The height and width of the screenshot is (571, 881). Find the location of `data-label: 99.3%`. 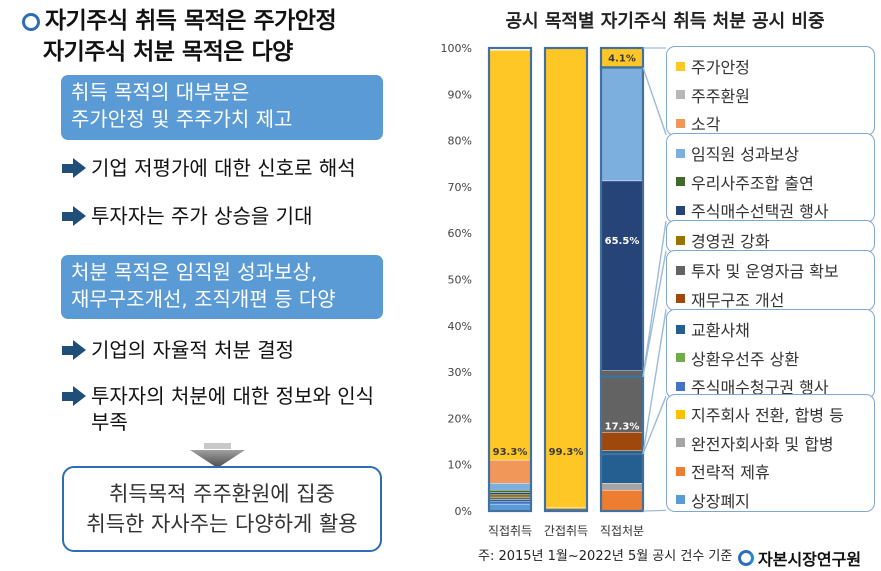

data-label: 99.3% is located at coordinates (566, 452).